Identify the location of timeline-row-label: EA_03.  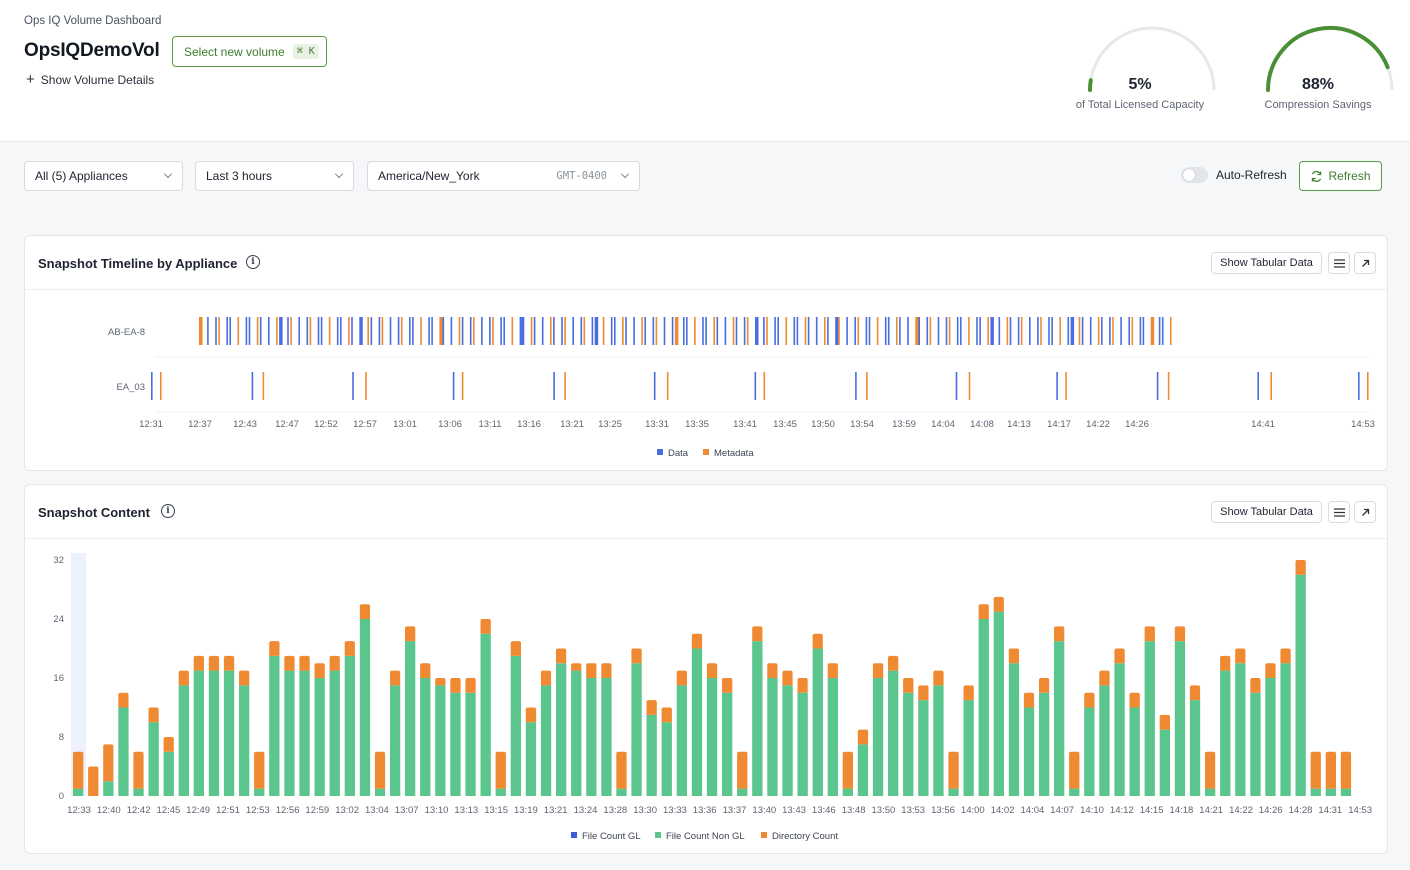
(130, 387).